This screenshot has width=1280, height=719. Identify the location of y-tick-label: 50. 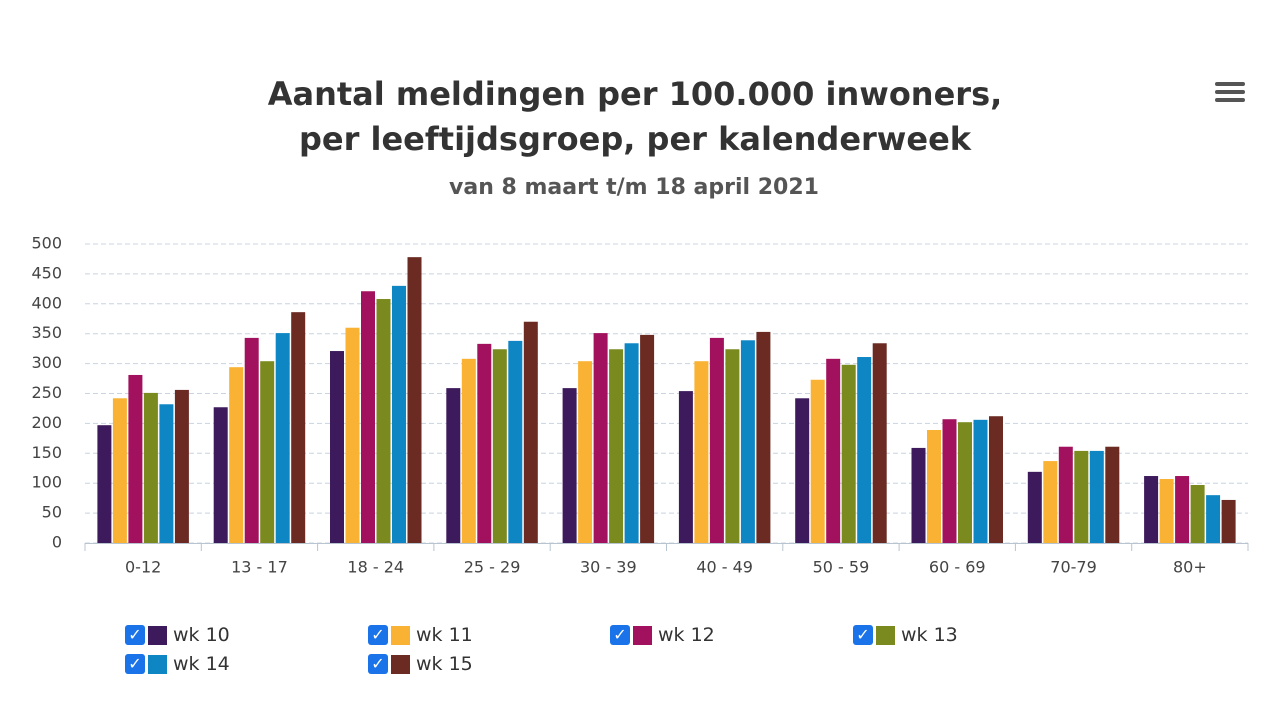
(52, 512).